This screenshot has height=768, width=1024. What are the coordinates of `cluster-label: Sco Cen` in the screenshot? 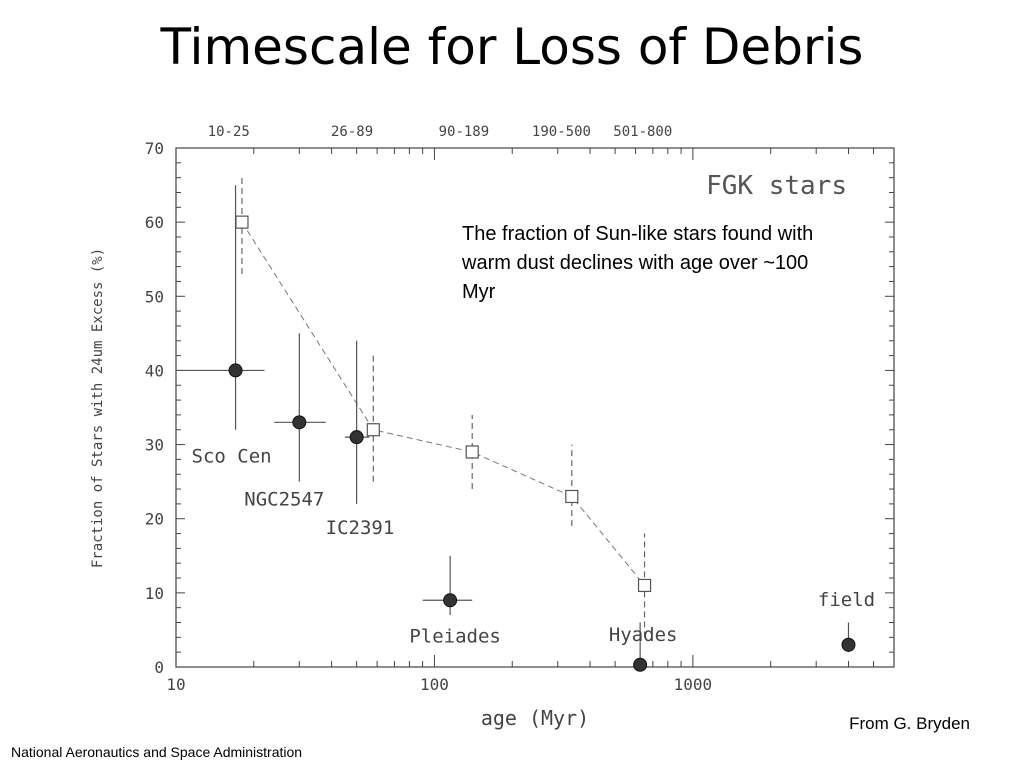 It's located at (232, 456).